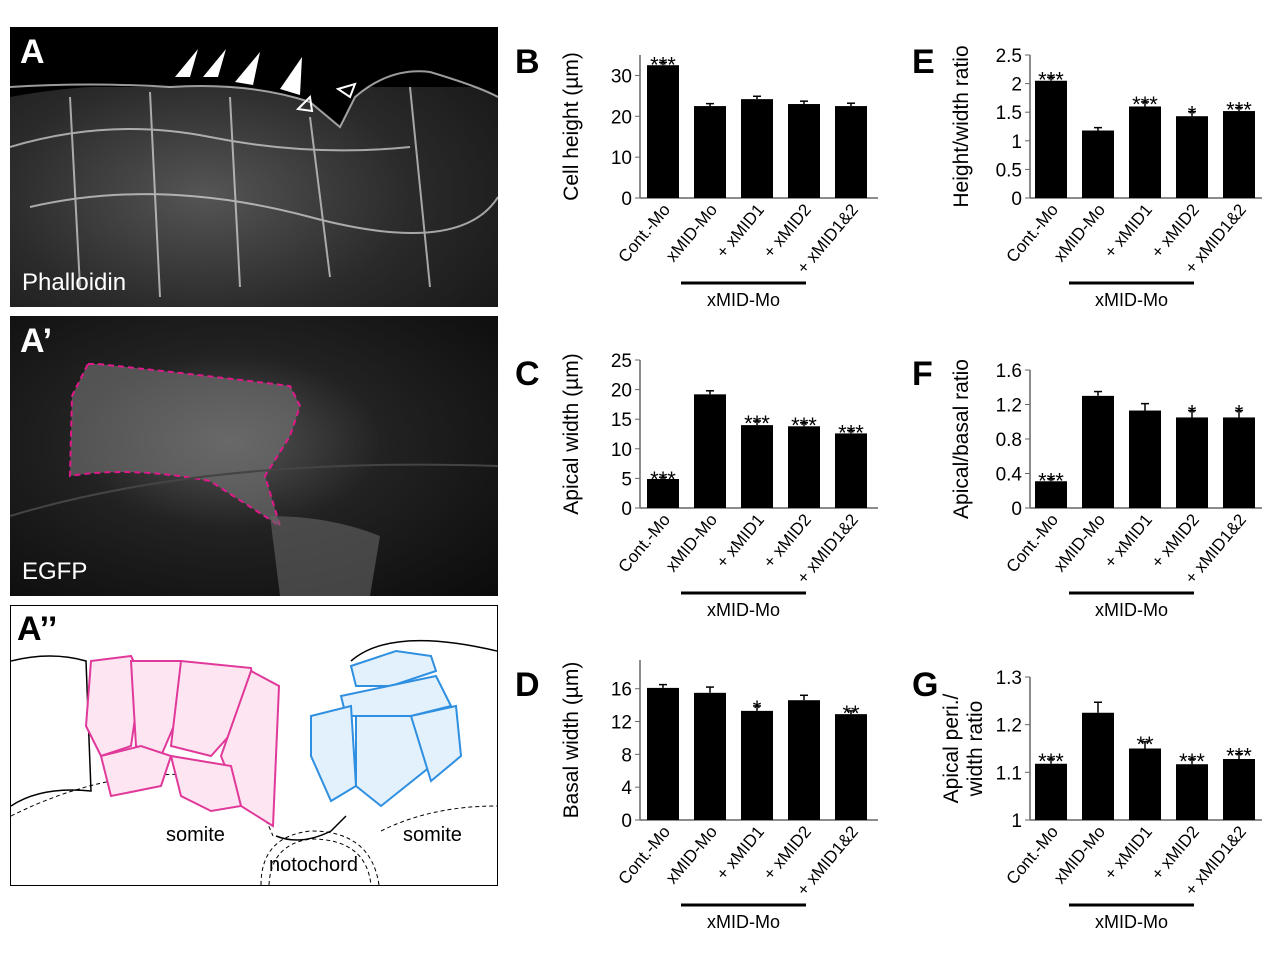 Image resolution: width=1280 pixels, height=958 pixels. I want to click on y-tick-label: 12, so click(621, 723).